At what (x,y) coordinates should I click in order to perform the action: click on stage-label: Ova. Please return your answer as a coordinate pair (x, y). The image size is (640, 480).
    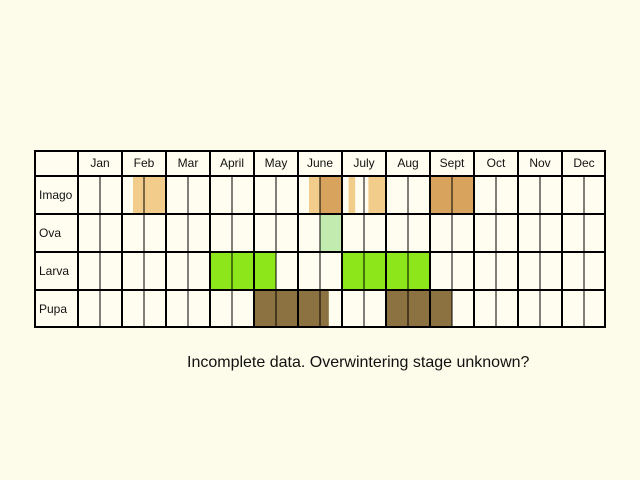
    Looking at the image, I should click on (50, 233).